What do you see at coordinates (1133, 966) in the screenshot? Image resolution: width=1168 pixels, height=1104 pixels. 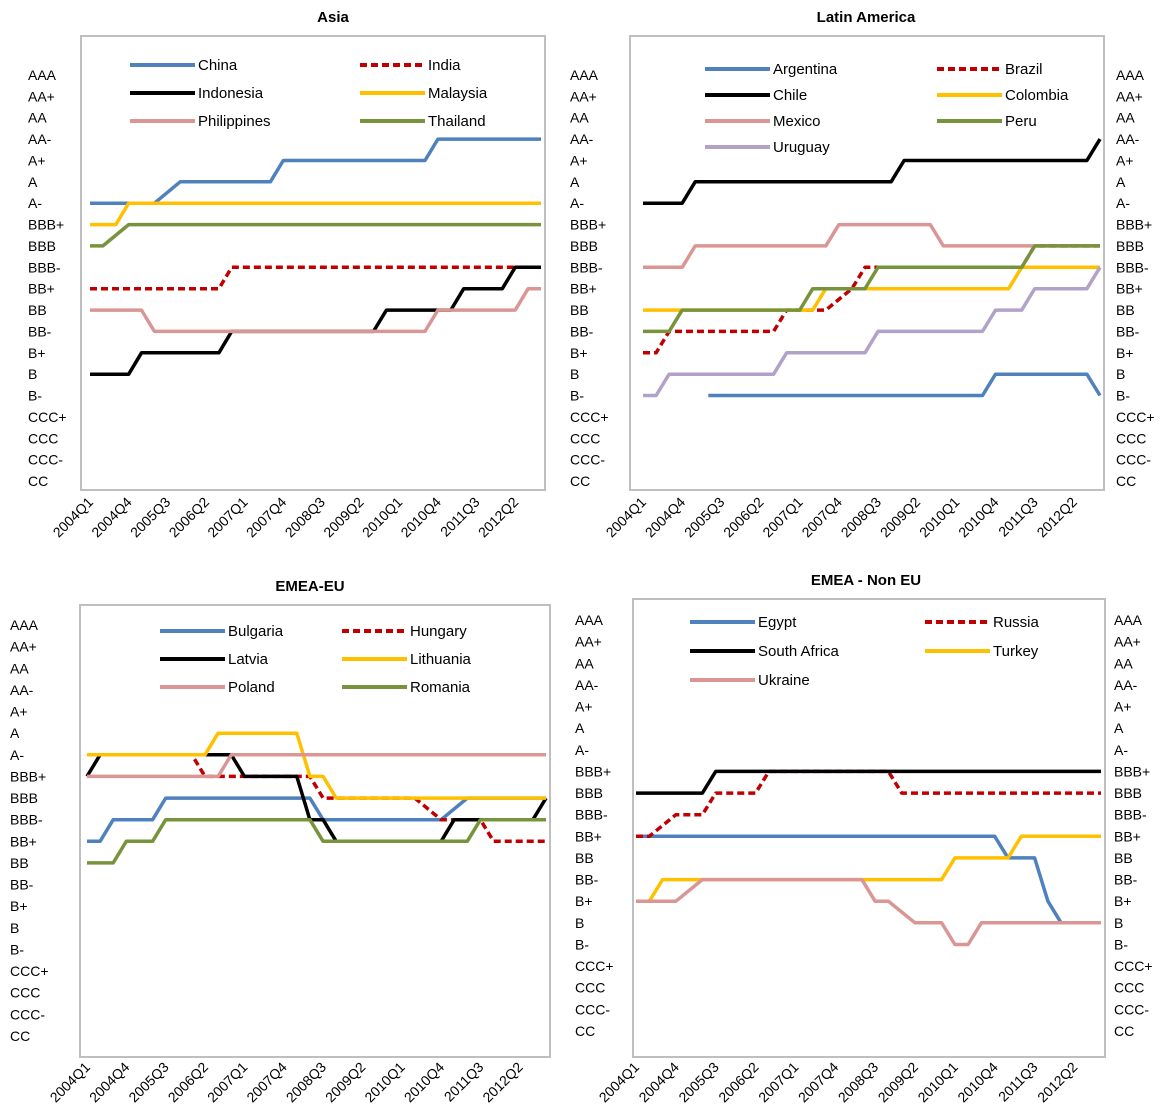 I see `y-tick-label-right-ccc: CCC+` at bounding box center [1133, 966].